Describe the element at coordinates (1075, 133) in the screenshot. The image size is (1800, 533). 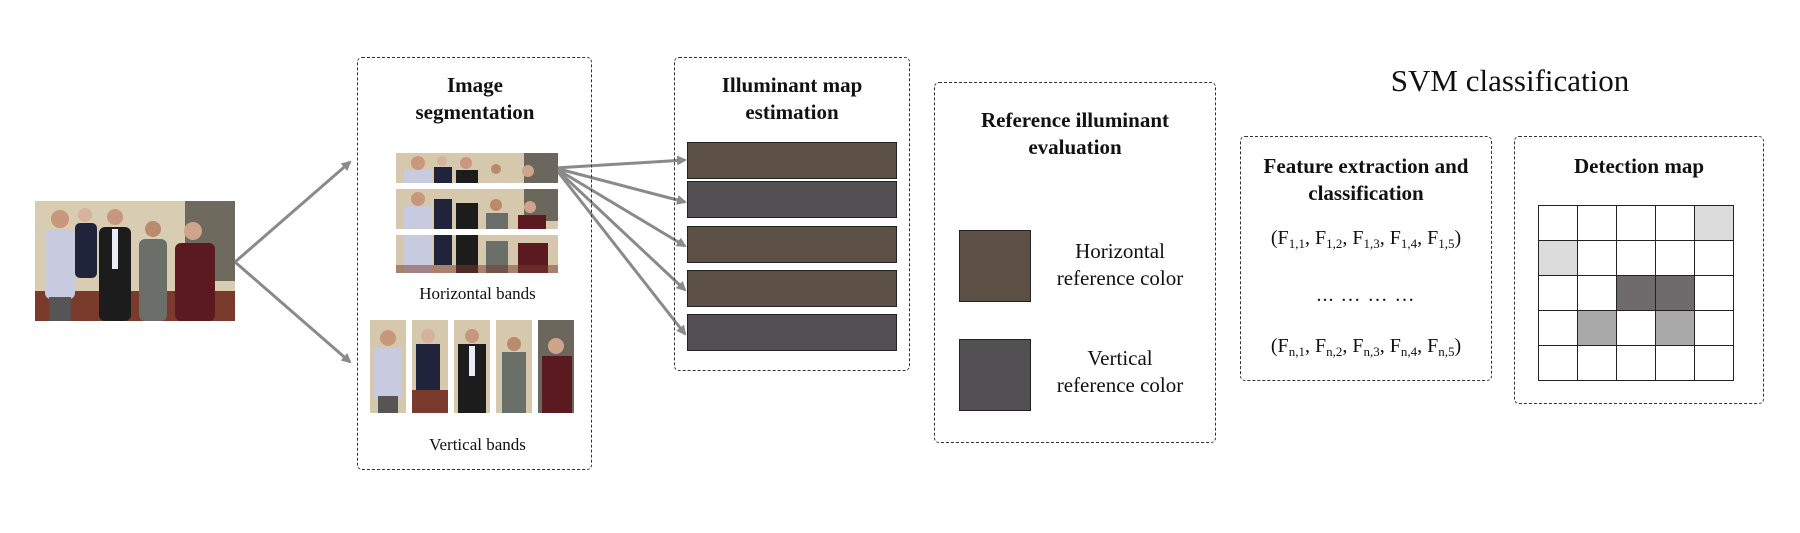
I see `reference-illuminant-title: Reference illuminant evaluation` at that location.